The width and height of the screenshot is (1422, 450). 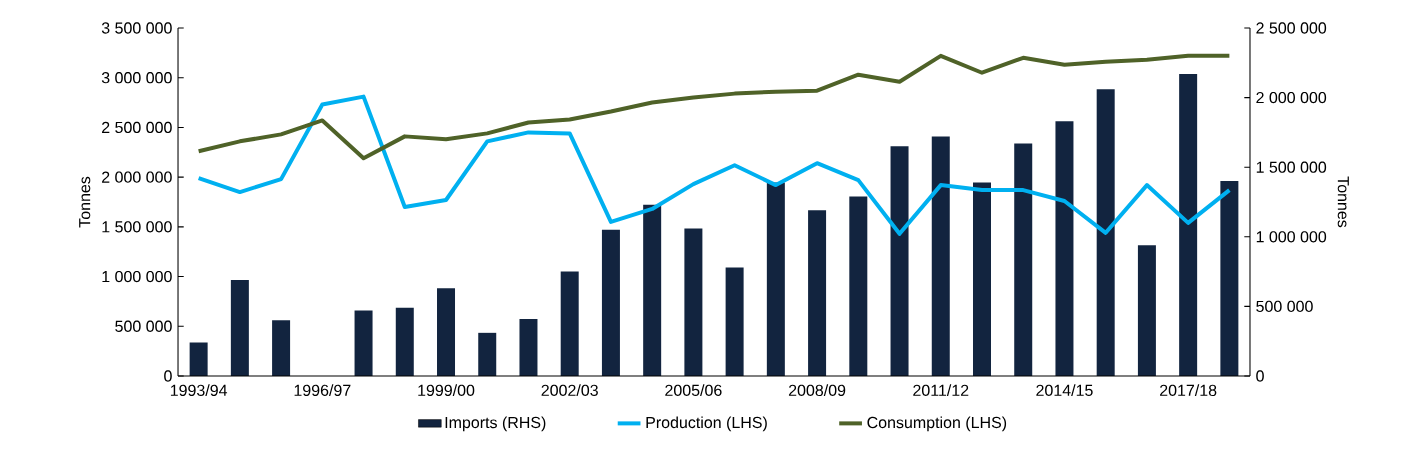 What do you see at coordinates (1284, 306) in the screenshot?
I see `y2-tick-label: 500 000` at bounding box center [1284, 306].